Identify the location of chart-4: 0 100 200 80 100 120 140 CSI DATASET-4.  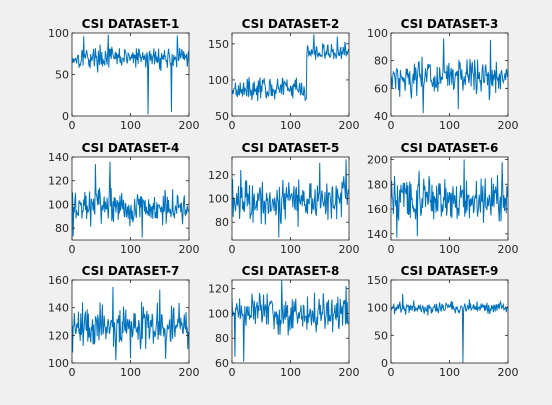
(124, 198).